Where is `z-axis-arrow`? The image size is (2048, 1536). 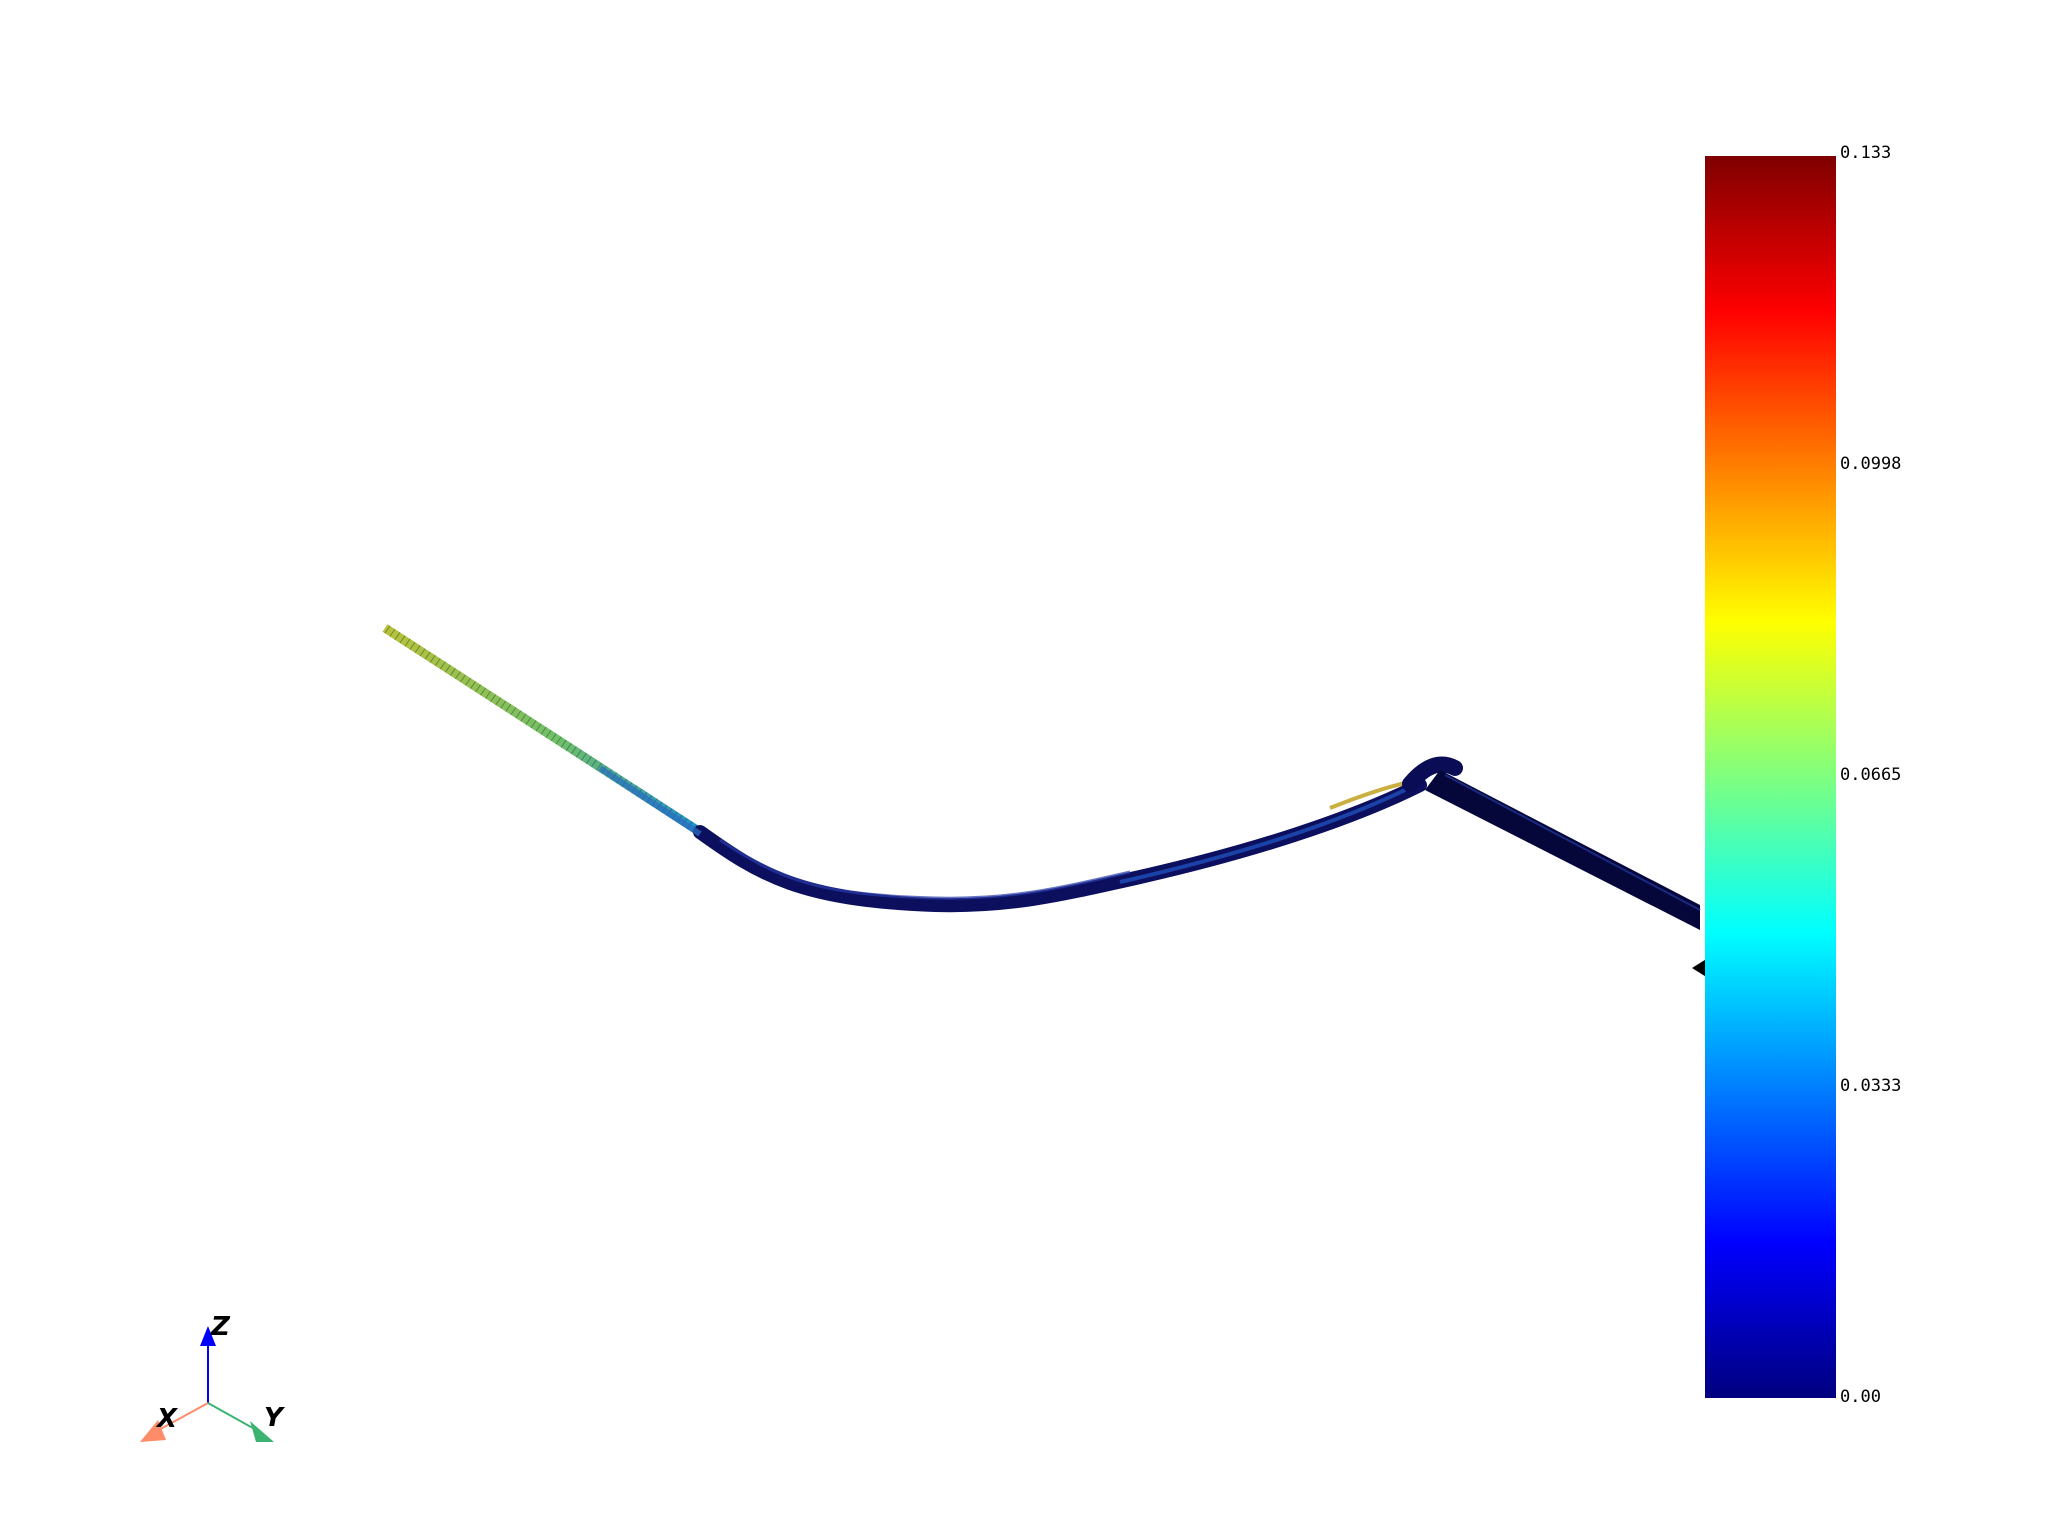 z-axis-arrow is located at coordinates (208, 1336).